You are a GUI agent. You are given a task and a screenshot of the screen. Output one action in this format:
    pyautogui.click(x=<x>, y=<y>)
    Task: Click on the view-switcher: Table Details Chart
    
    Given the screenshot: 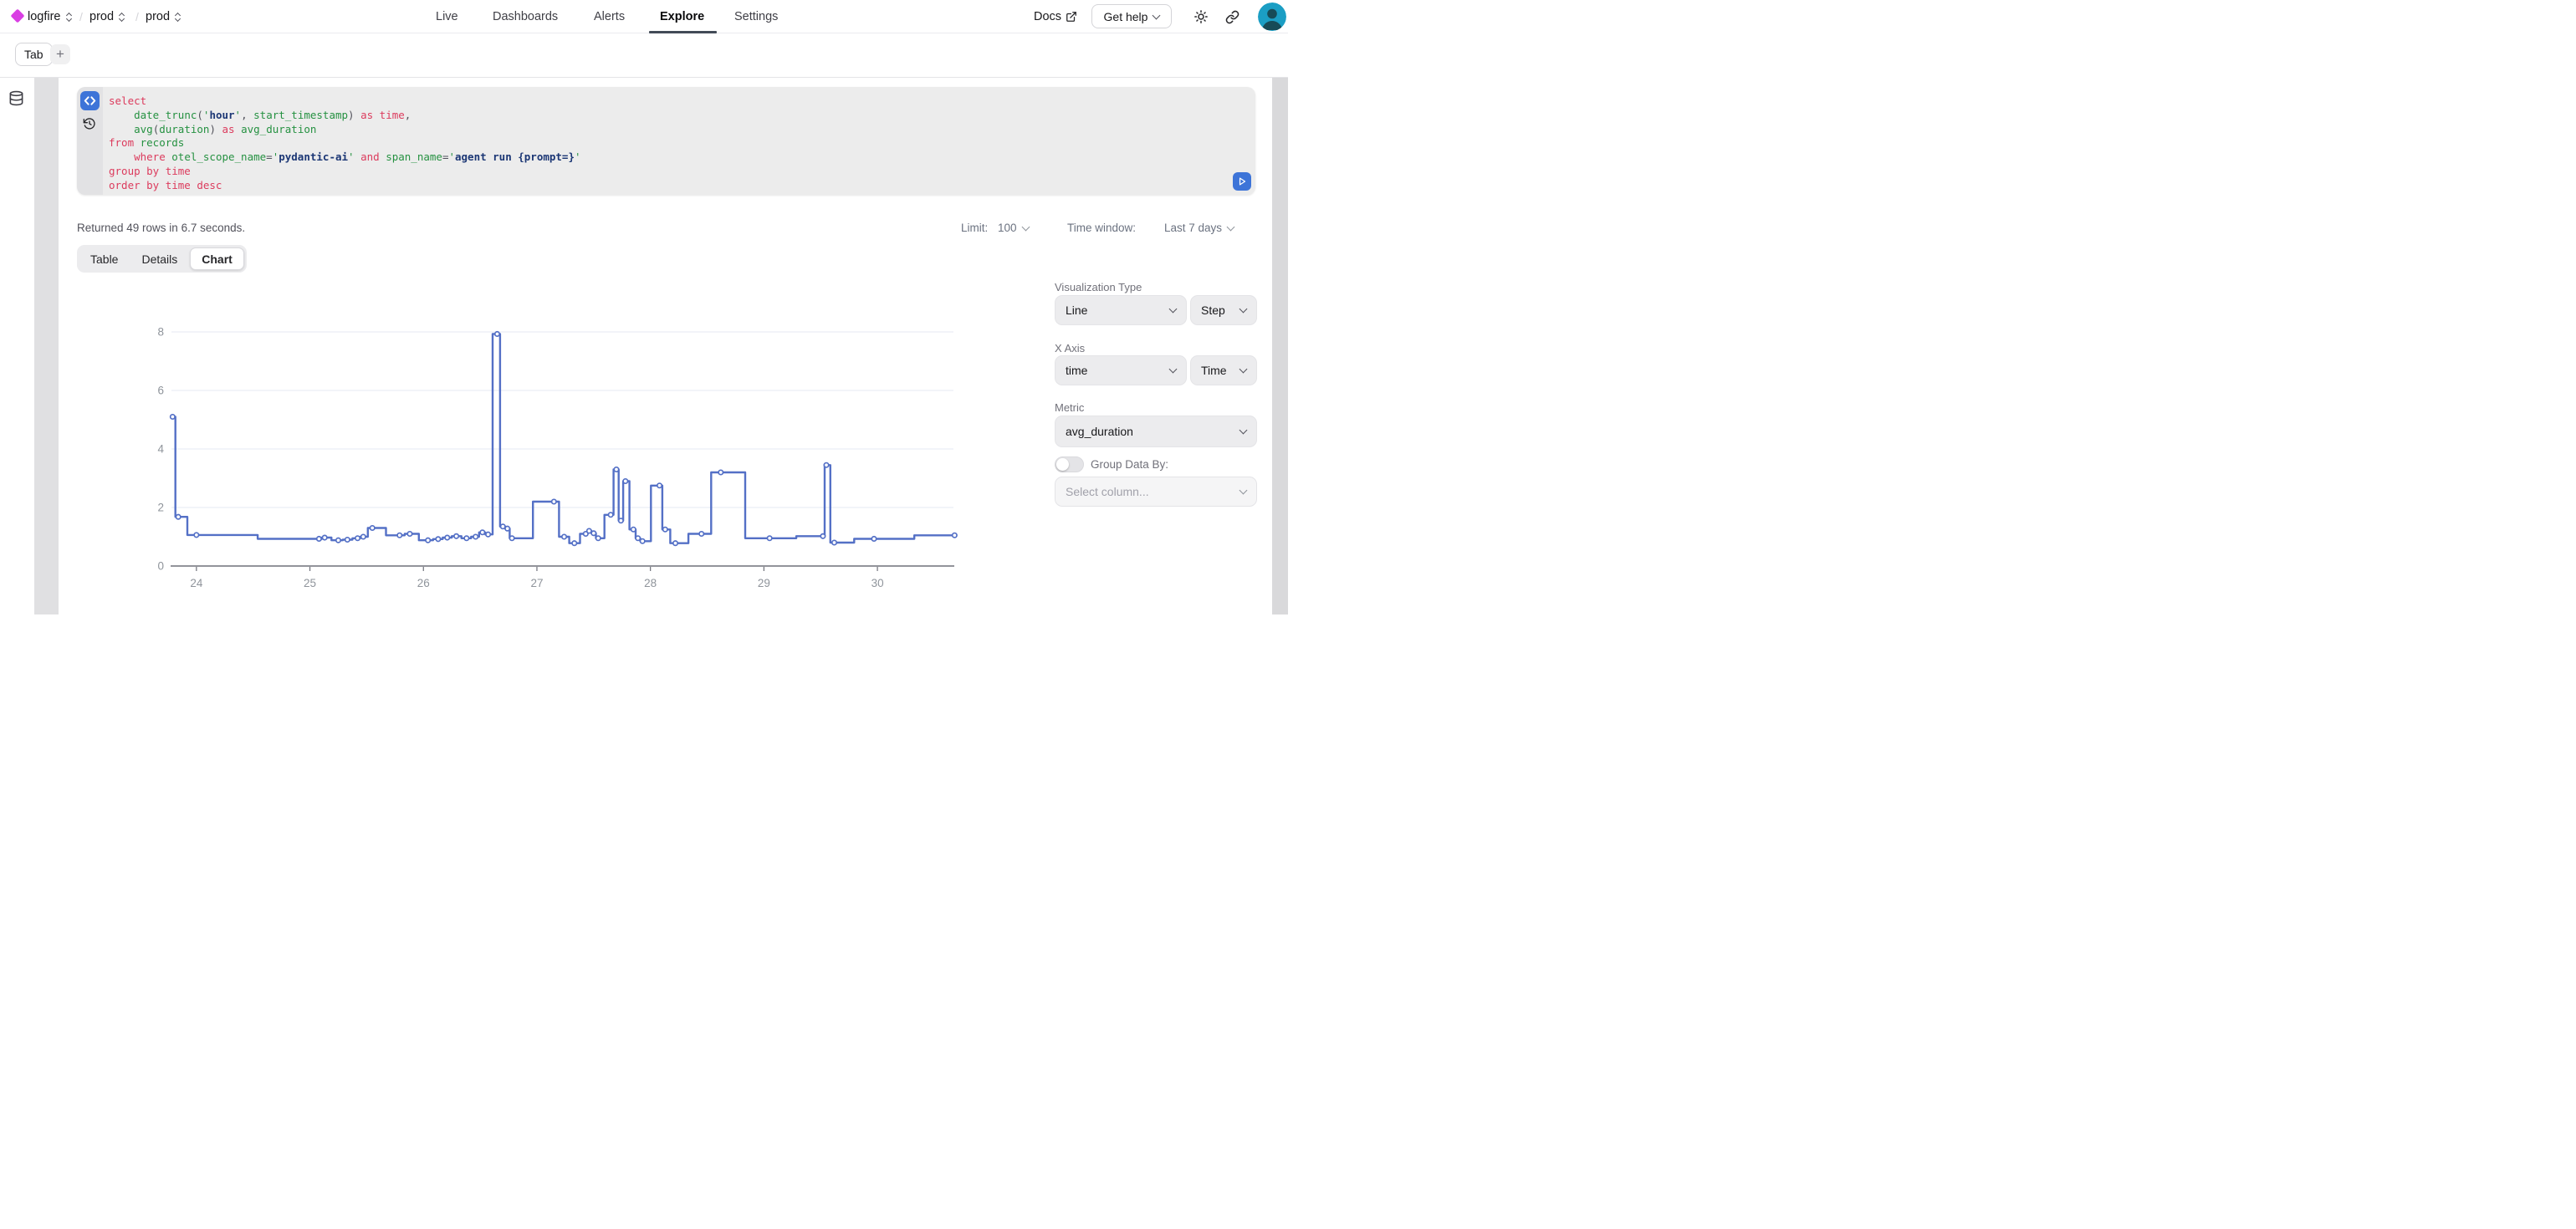 What is the action you would take?
    pyautogui.click(x=162, y=259)
    